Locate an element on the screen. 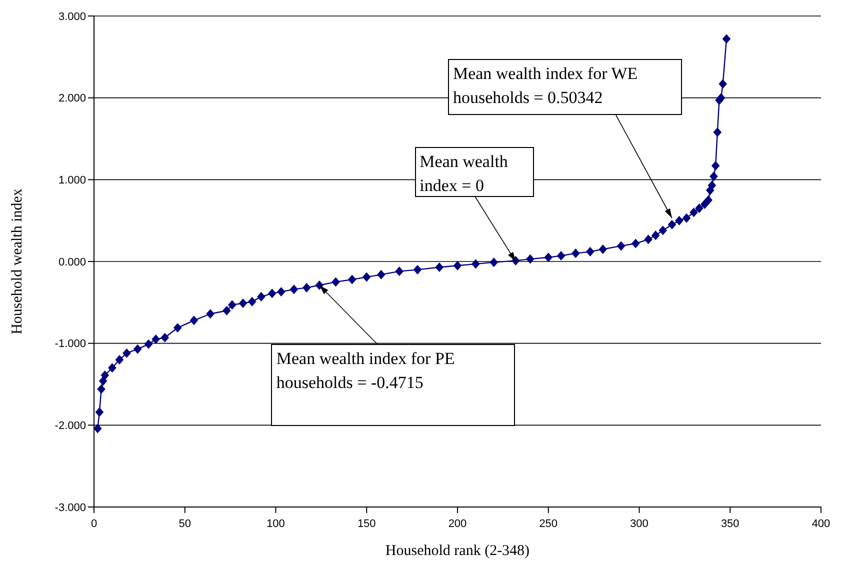 The width and height of the screenshot is (853, 571). x-tick-label: 200 is located at coordinates (457, 524).